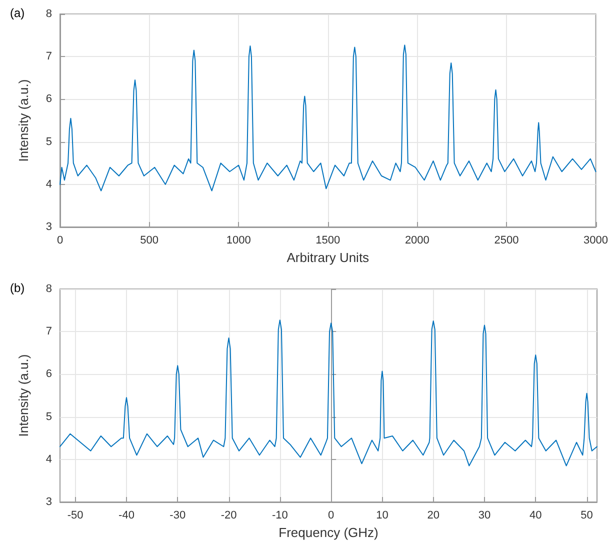  What do you see at coordinates (178, 516) in the screenshot?
I see `x-tick-label: -30` at bounding box center [178, 516].